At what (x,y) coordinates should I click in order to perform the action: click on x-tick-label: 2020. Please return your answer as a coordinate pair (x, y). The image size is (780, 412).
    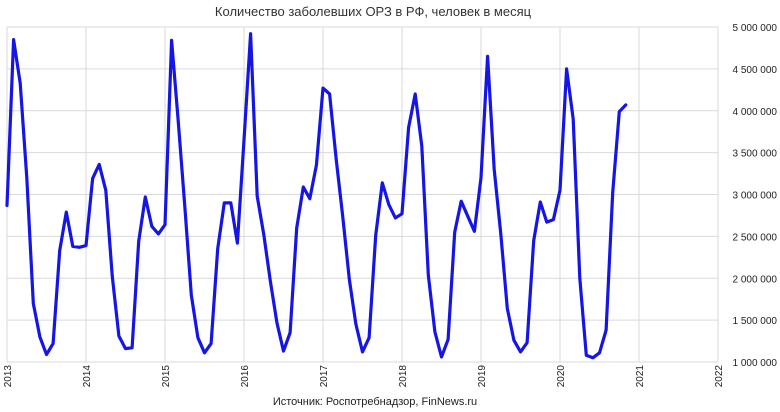
    Looking at the image, I should click on (561, 376).